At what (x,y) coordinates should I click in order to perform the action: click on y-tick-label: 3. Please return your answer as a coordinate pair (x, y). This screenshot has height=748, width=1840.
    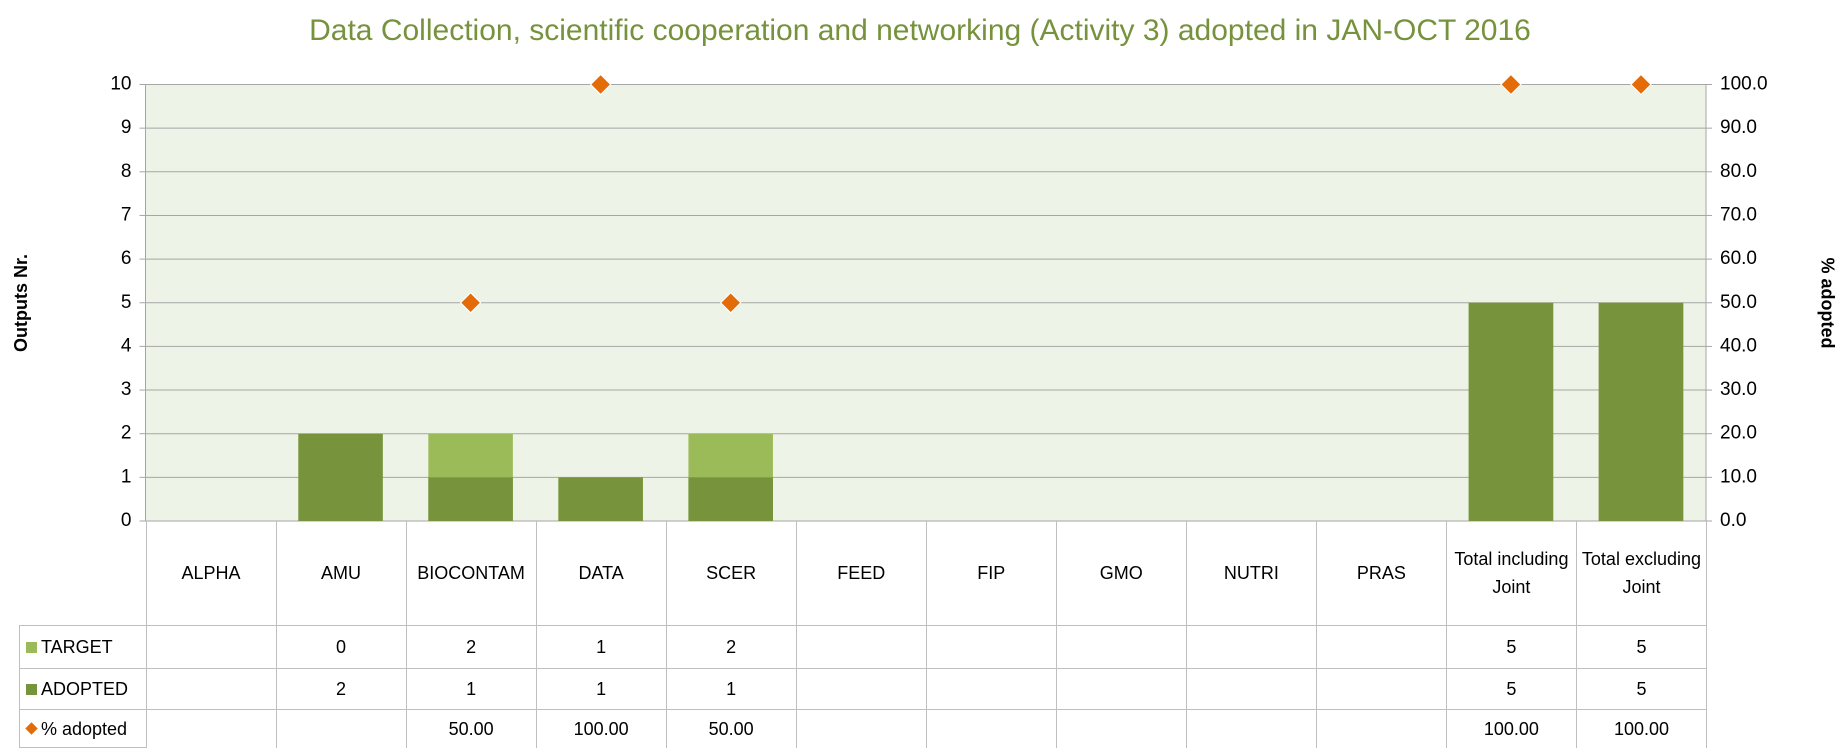
    Looking at the image, I should click on (126, 389).